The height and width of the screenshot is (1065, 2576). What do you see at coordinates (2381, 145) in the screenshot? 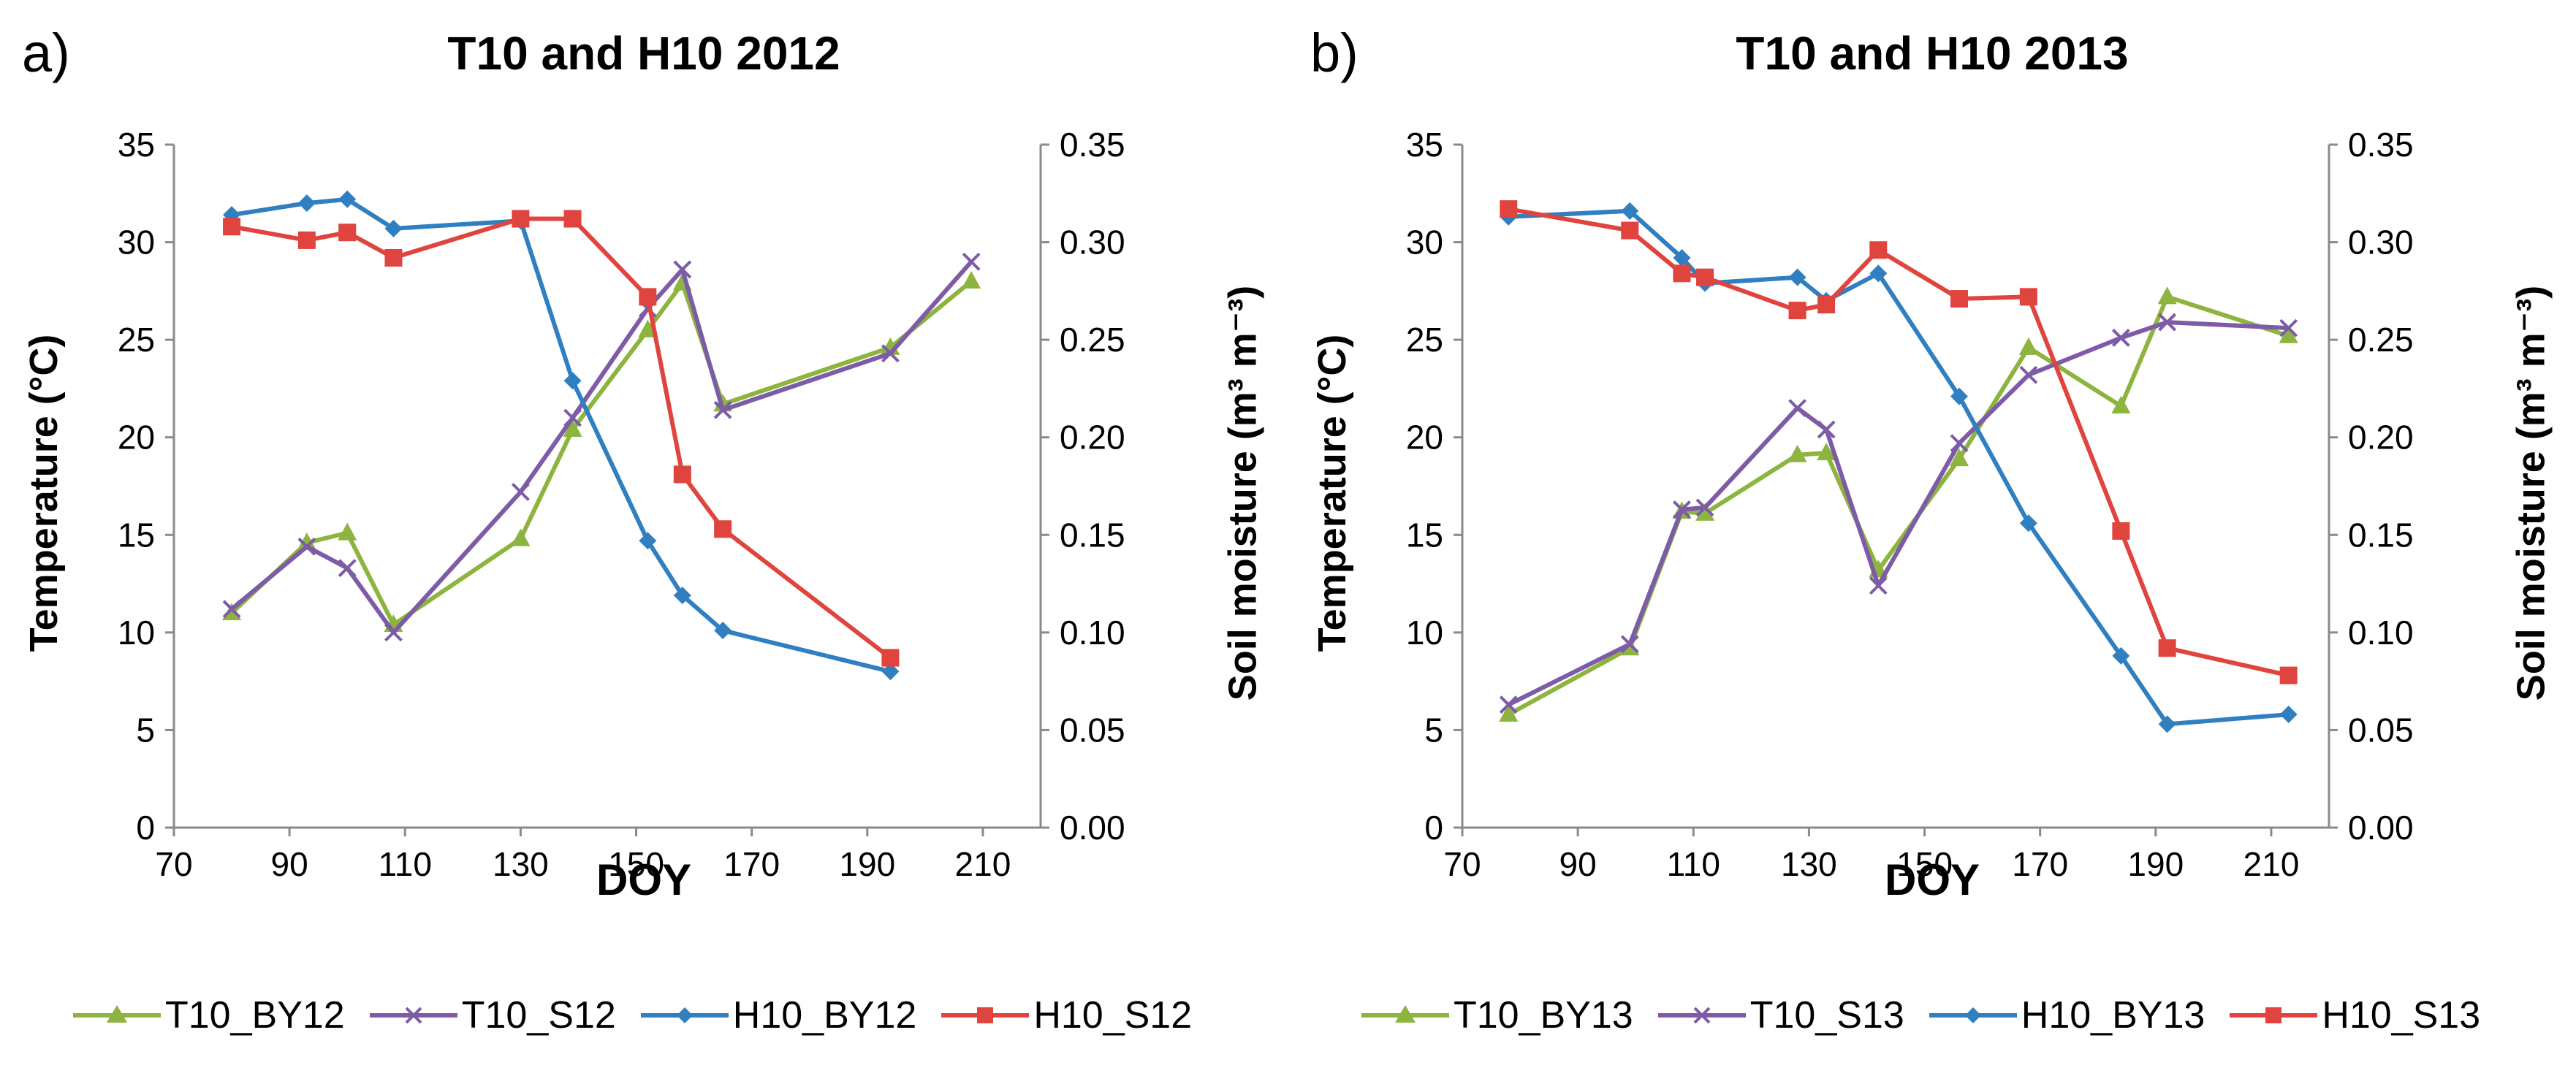
I see `y2-tick-label: 0.35` at bounding box center [2381, 145].